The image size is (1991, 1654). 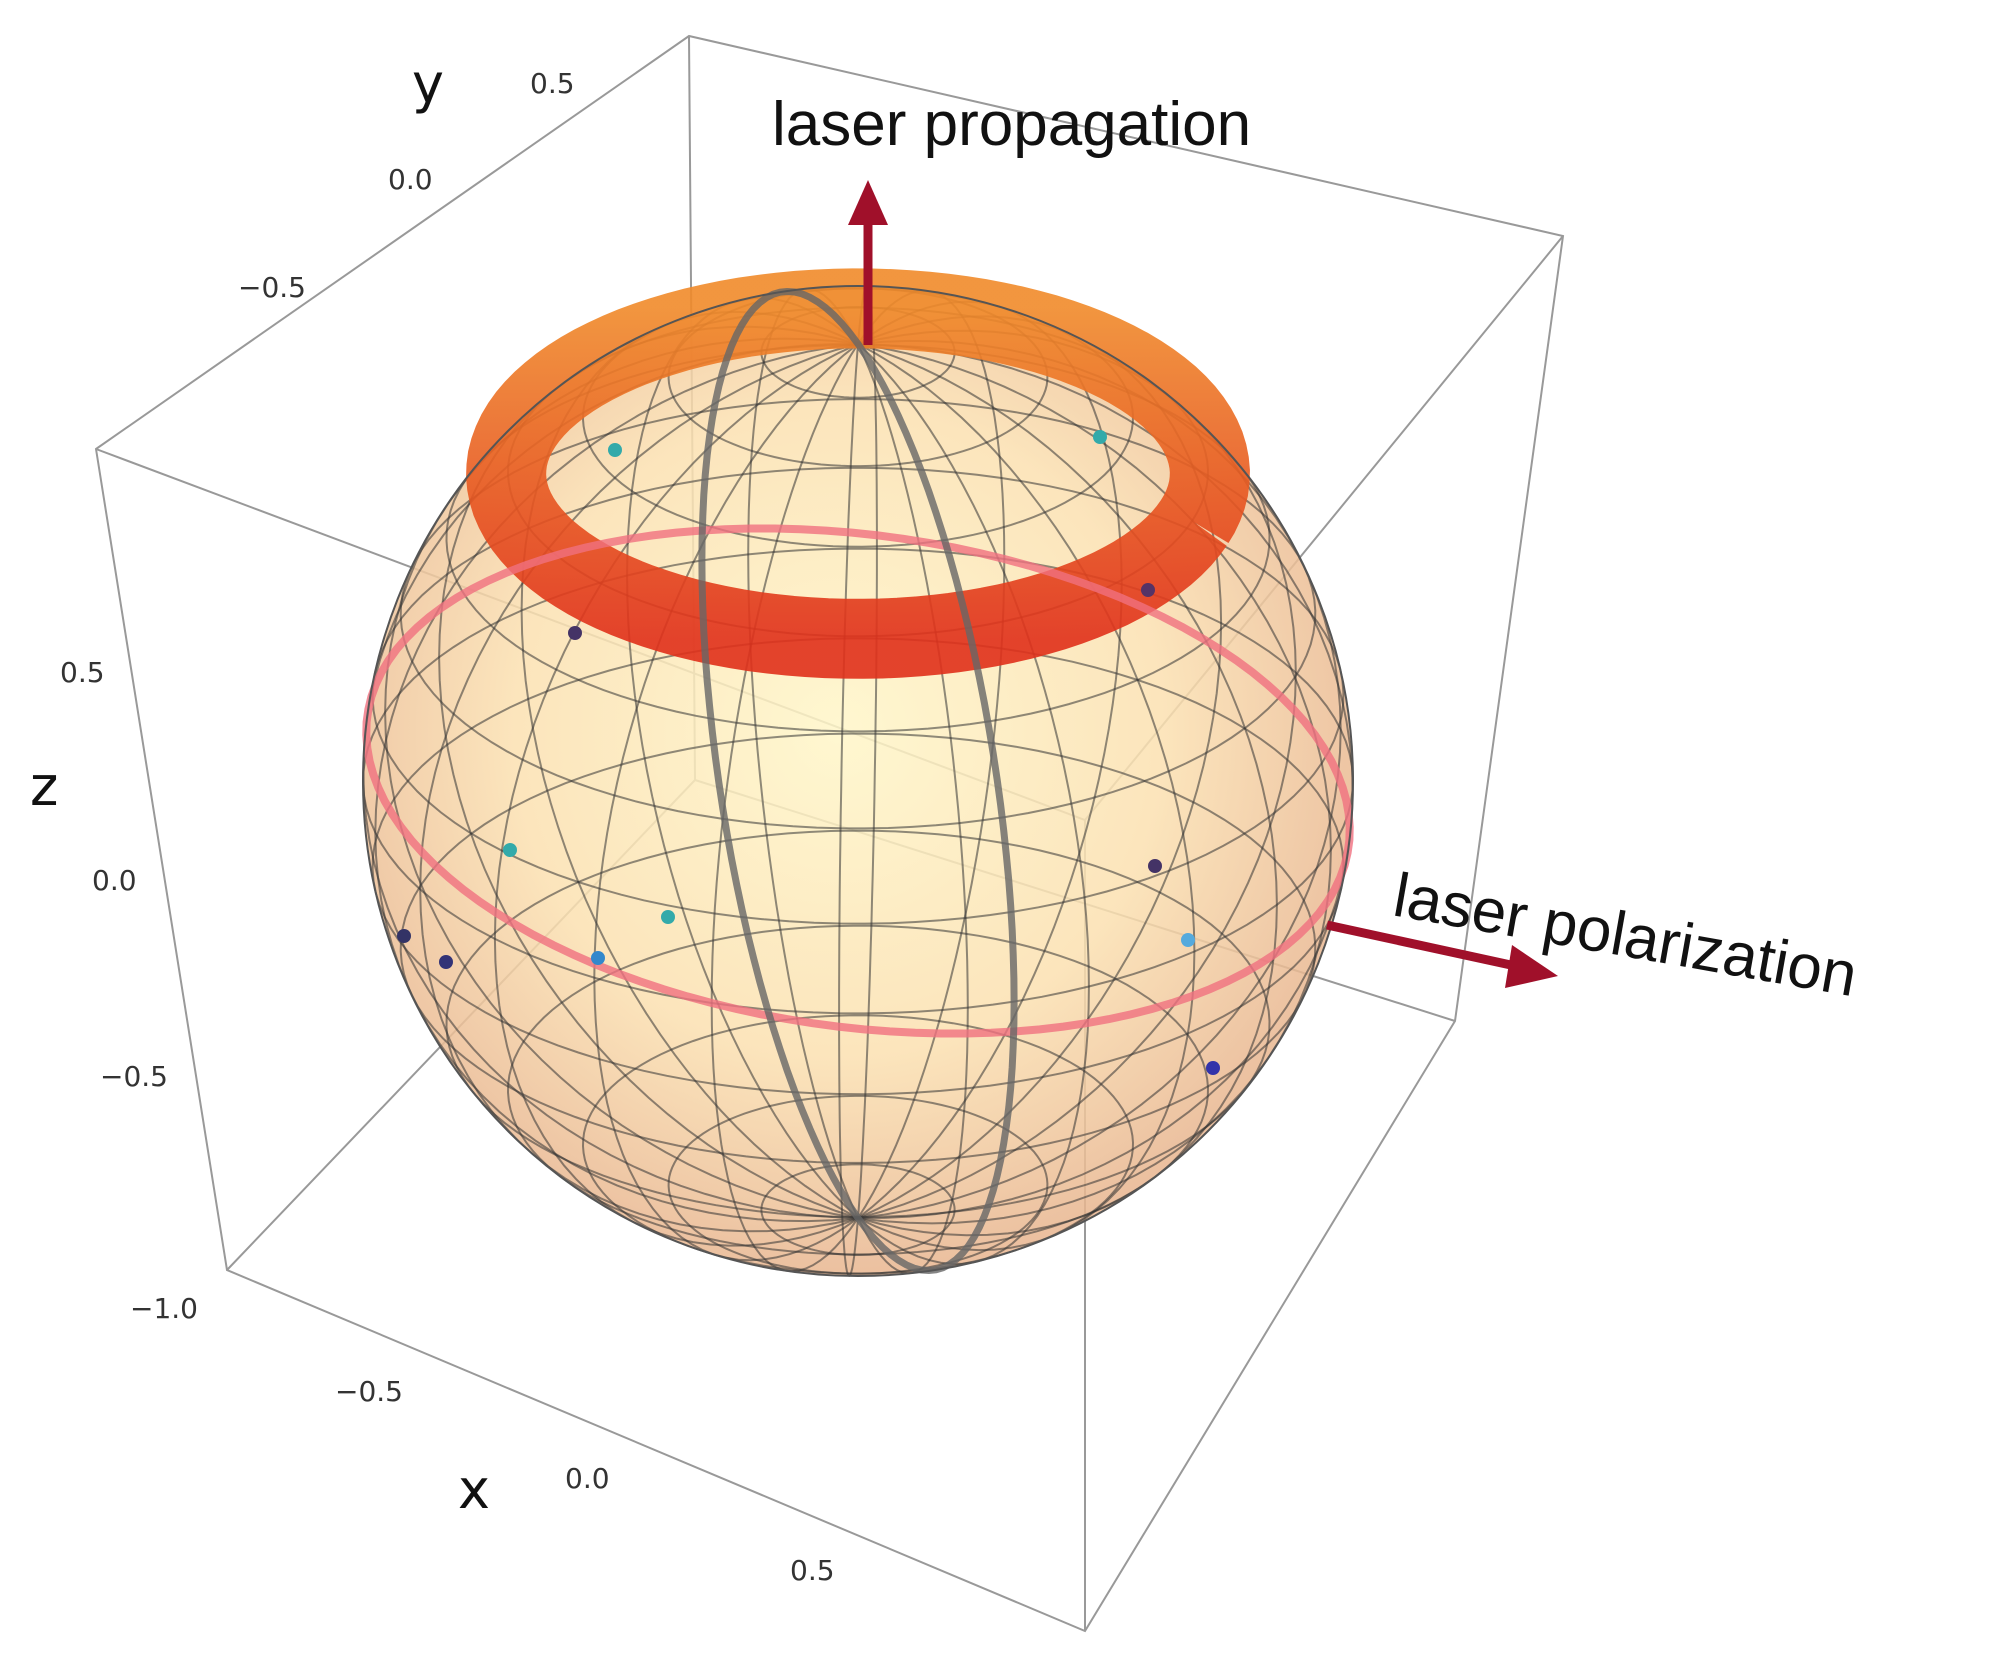 What do you see at coordinates (1423, 946) in the screenshot?
I see `polarization-arrow` at bounding box center [1423, 946].